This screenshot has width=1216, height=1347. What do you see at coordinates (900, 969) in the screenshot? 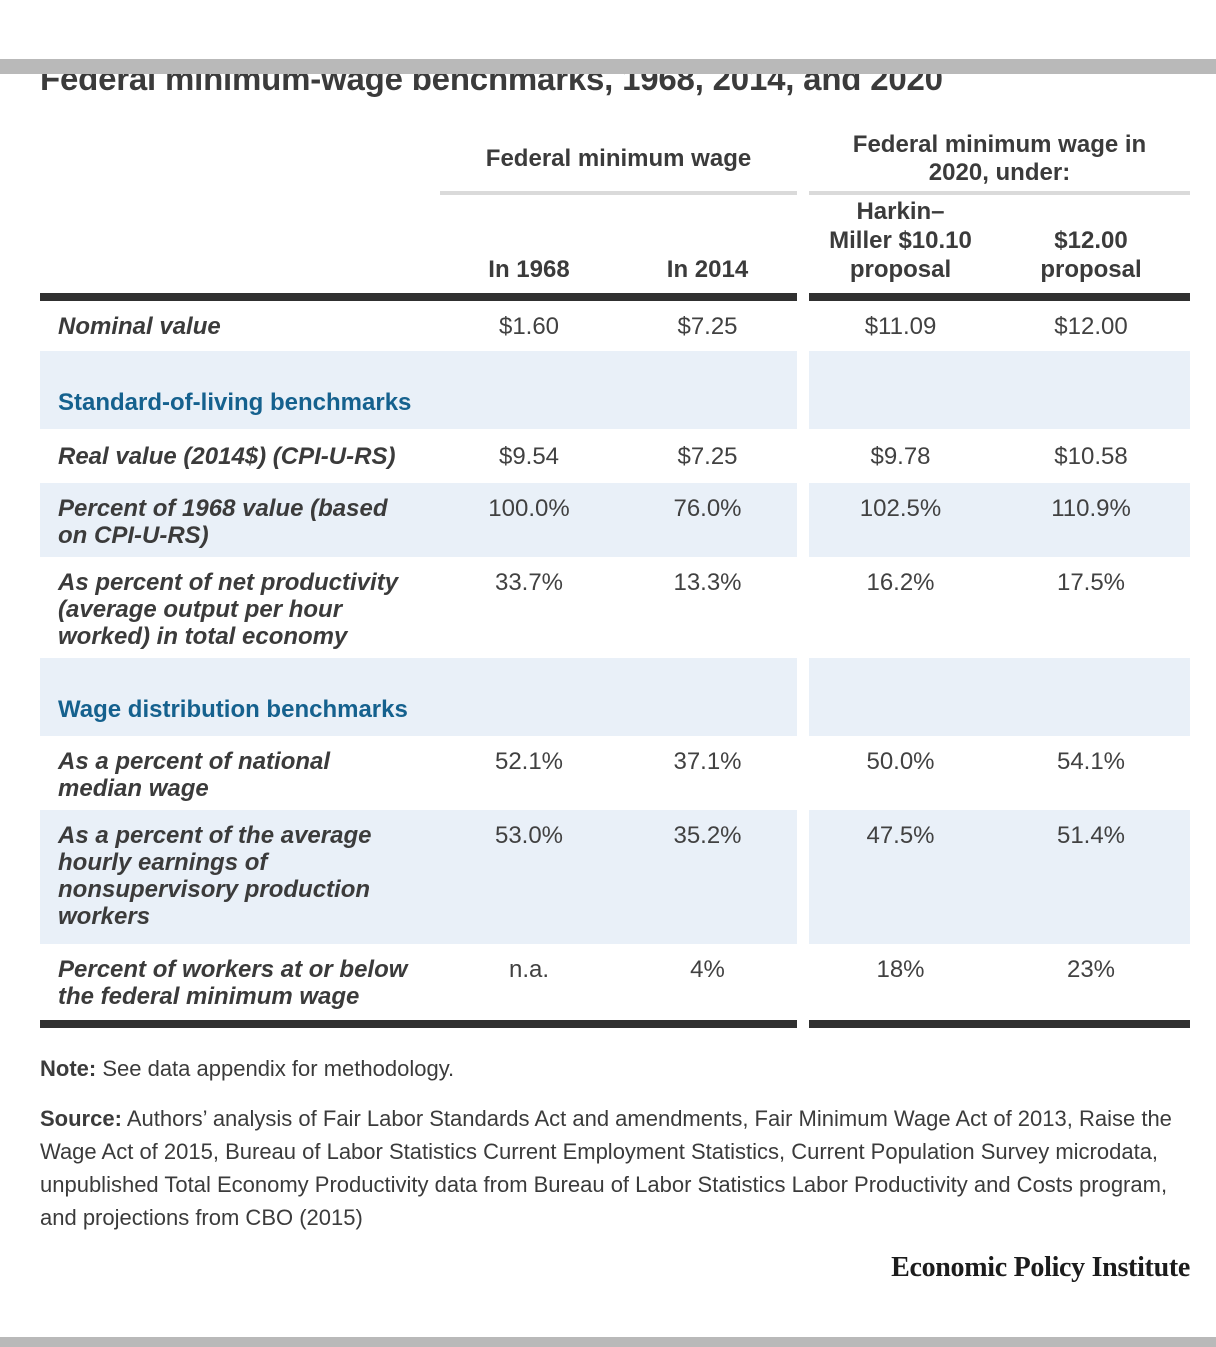
I see `cell-value: 18%` at bounding box center [900, 969].